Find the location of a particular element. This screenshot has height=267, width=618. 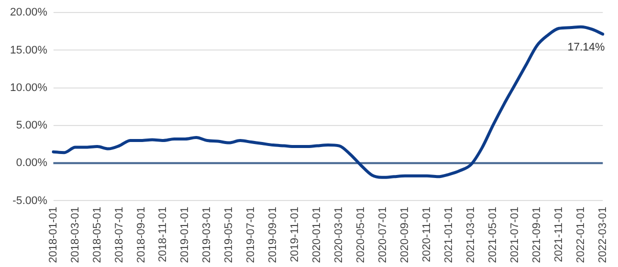

x-tick-label: 2018-05-01 is located at coordinates (97, 235).